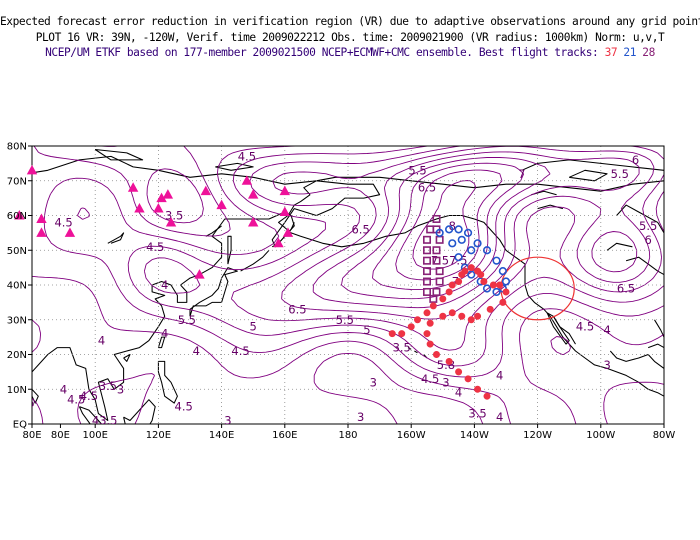 The image size is (700, 540). What do you see at coordinates (94, 435) in the screenshot?
I see `lon-tick-label: 100E` at bounding box center [94, 435].